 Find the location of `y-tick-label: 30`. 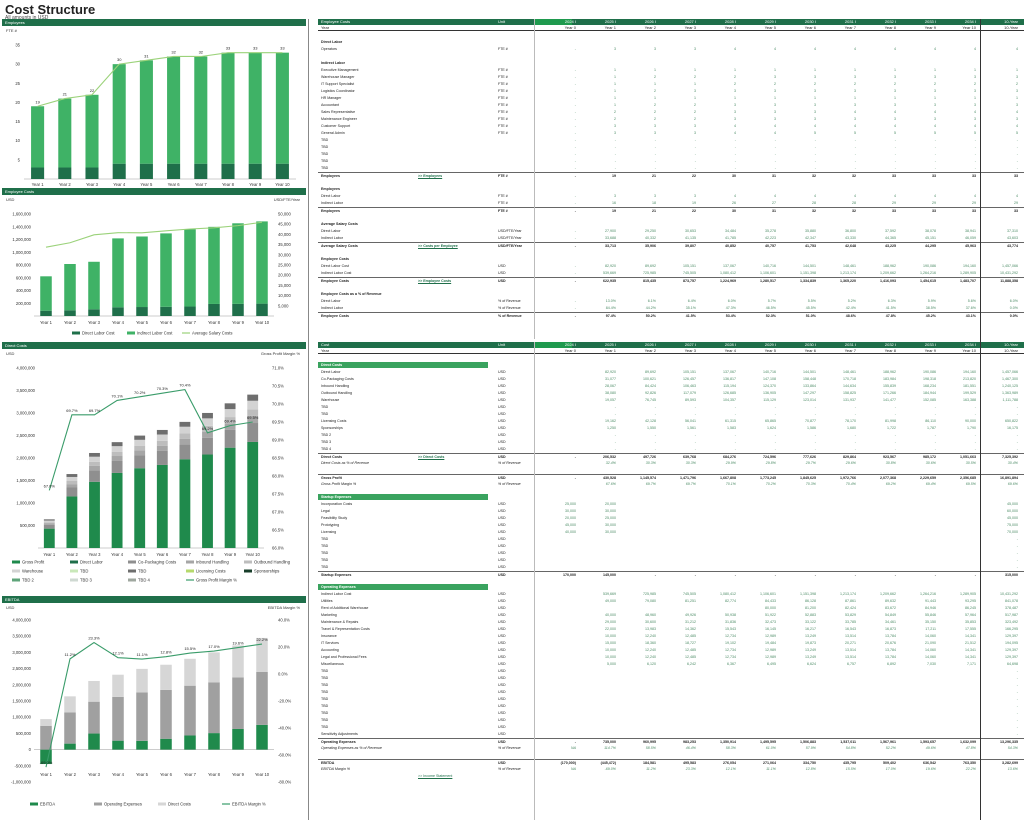

y-tick-label: 30 is located at coordinates (17, 64).